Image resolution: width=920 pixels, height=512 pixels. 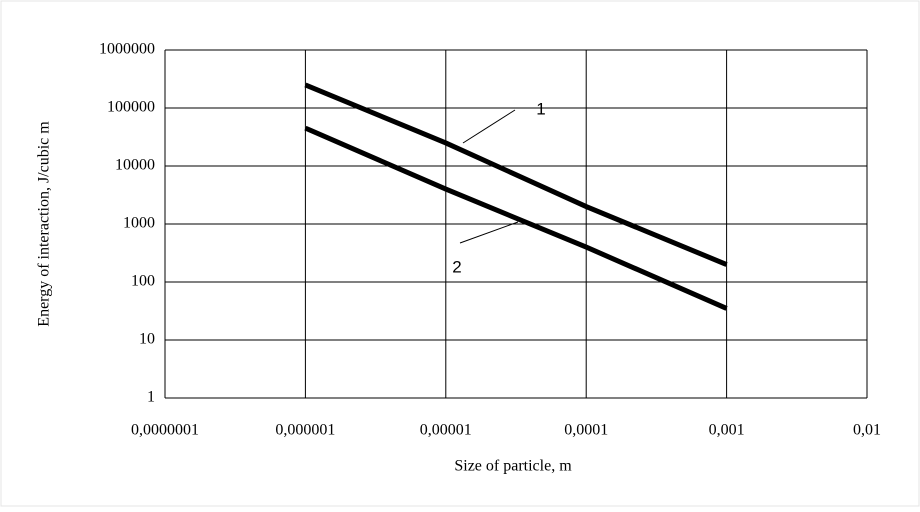 What do you see at coordinates (446, 430) in the screenshot?
I see `x-tick-label: 0,00001` at bounding box center [446, 430].